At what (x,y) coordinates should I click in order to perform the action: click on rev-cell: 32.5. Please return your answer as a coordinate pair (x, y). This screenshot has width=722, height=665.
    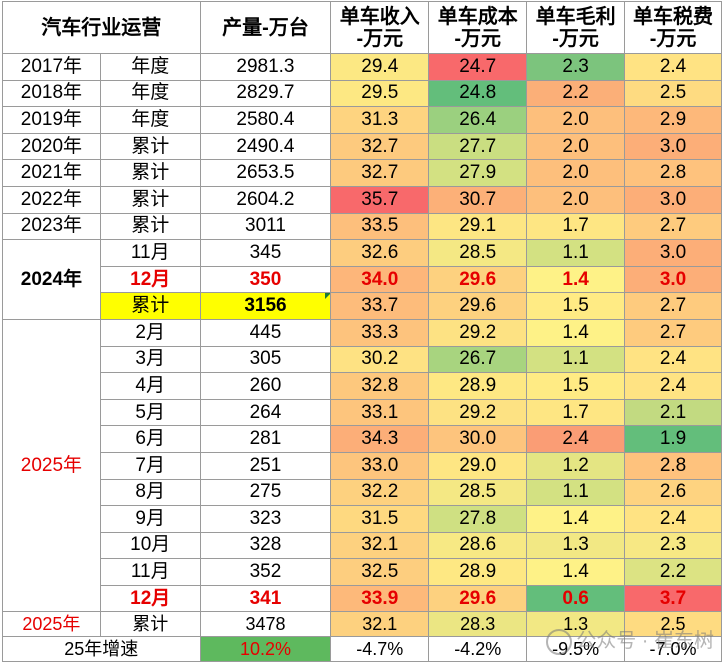
    Looking at the image, I should click on (380, 572).